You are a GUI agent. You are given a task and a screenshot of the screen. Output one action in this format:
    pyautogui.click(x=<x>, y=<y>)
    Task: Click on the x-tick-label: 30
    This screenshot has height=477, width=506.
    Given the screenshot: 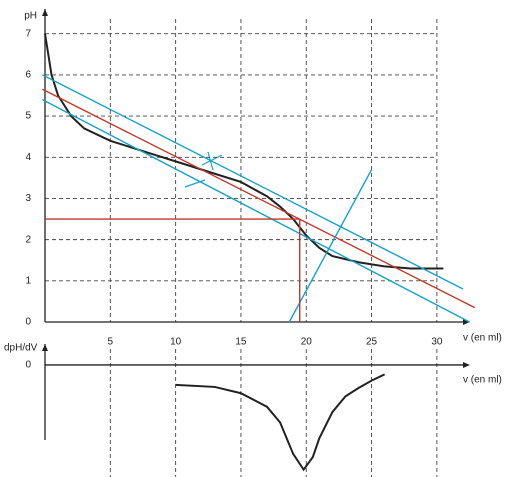 What is the action you would take?
    pyautogui.click(x=437, y=342)
    